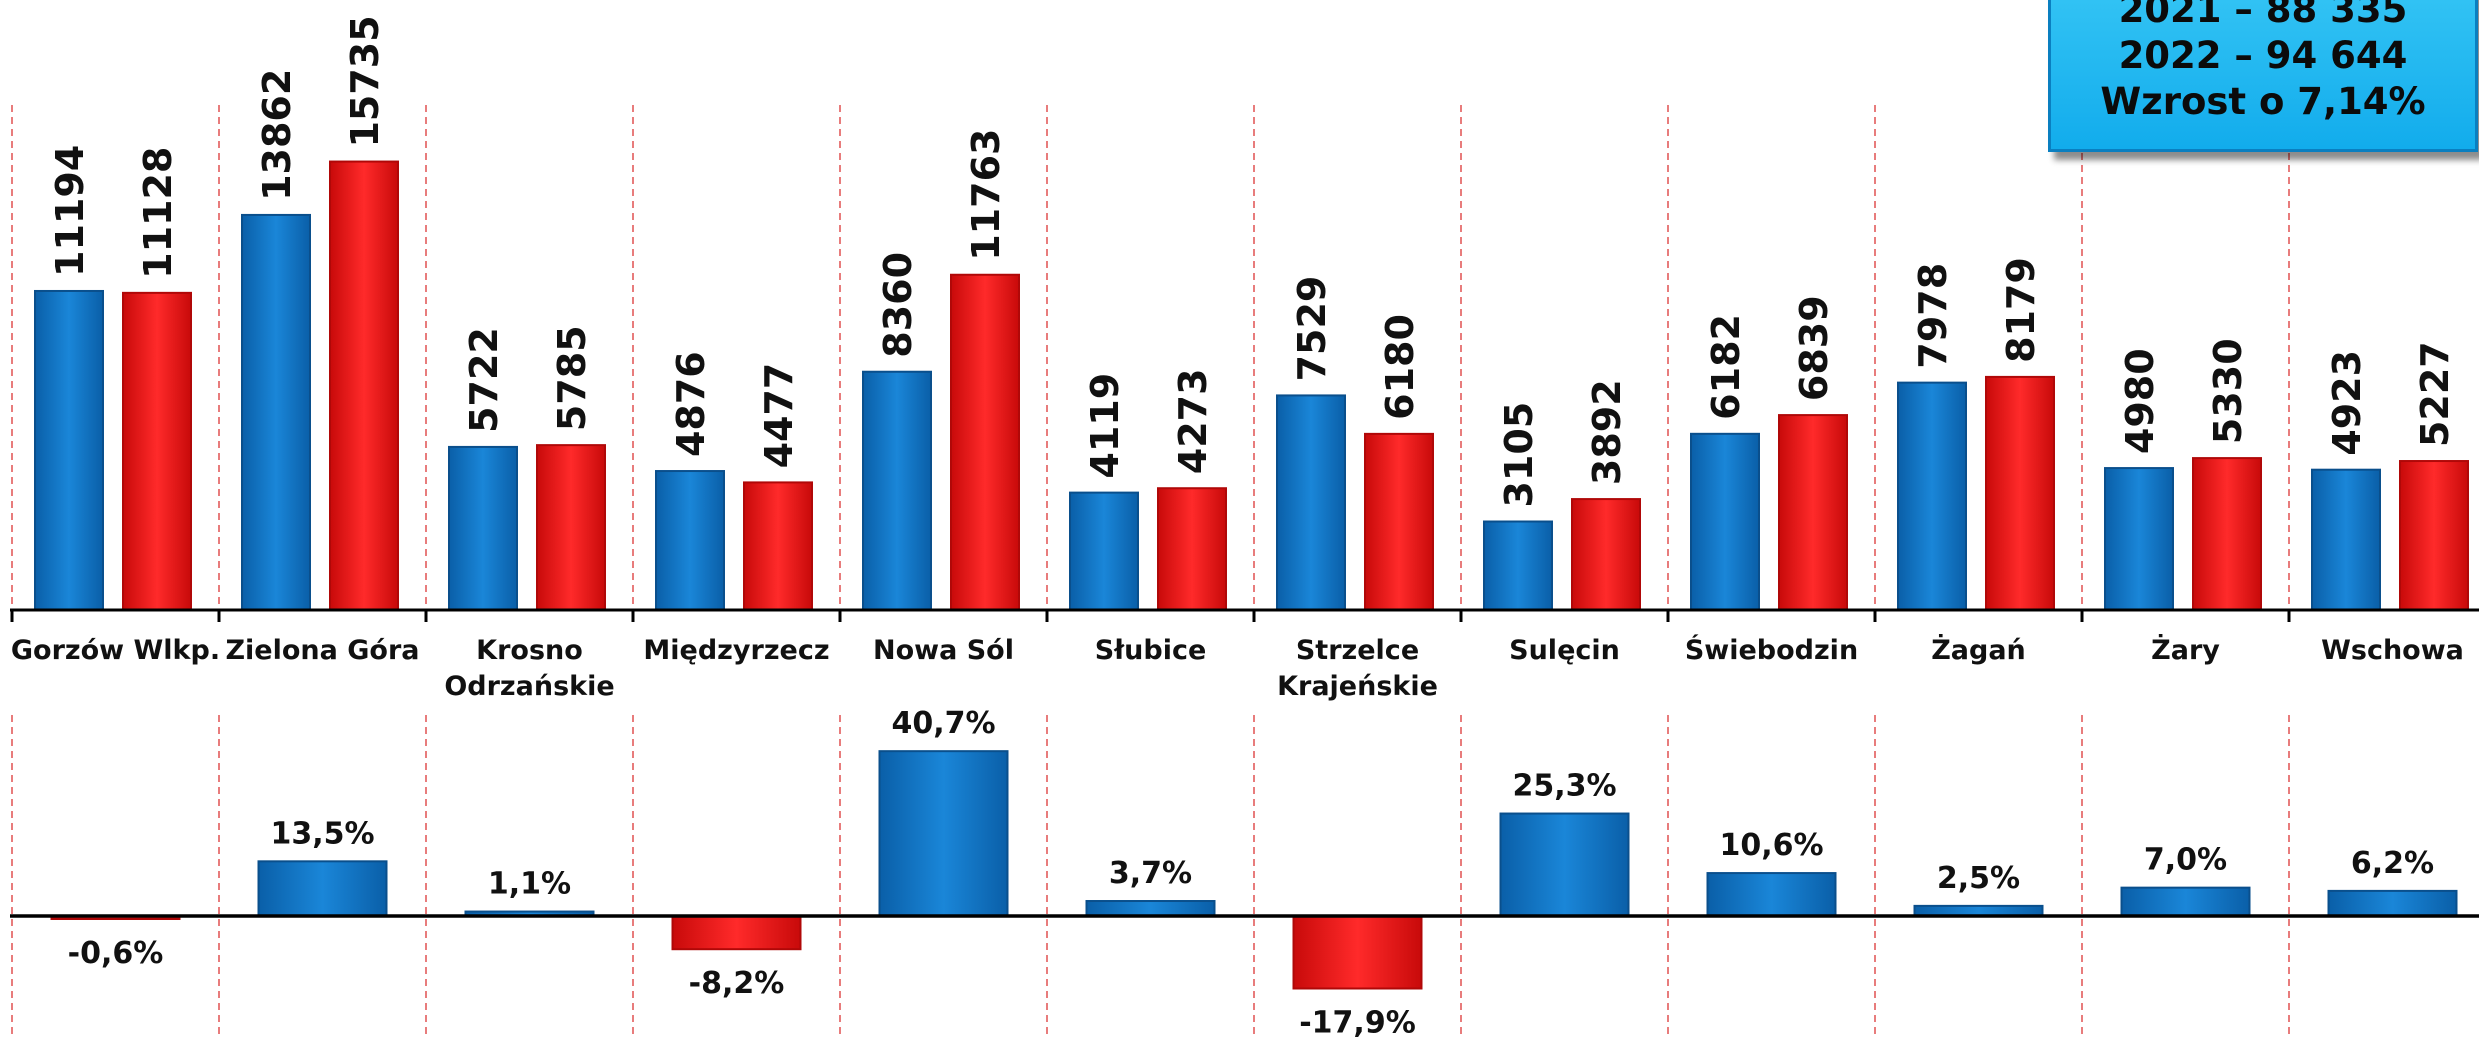 This screenshot has height=1038, width=2479. Describe the element at coordinates (158, 213) in the screenshot. I see `data-label: 11128` at that location.